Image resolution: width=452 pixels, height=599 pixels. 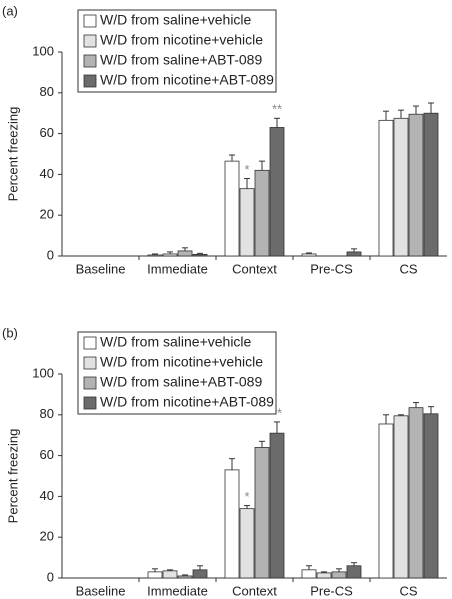 What do you see at coordinates (331, 590) in the screenshot?
I see `x-tick-label: Pre-CS` at bounding box center [331, 590].